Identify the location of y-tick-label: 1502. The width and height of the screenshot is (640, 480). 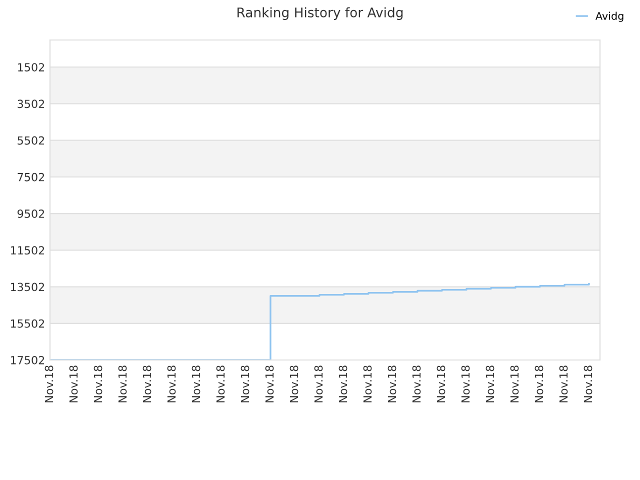
(31, 67).